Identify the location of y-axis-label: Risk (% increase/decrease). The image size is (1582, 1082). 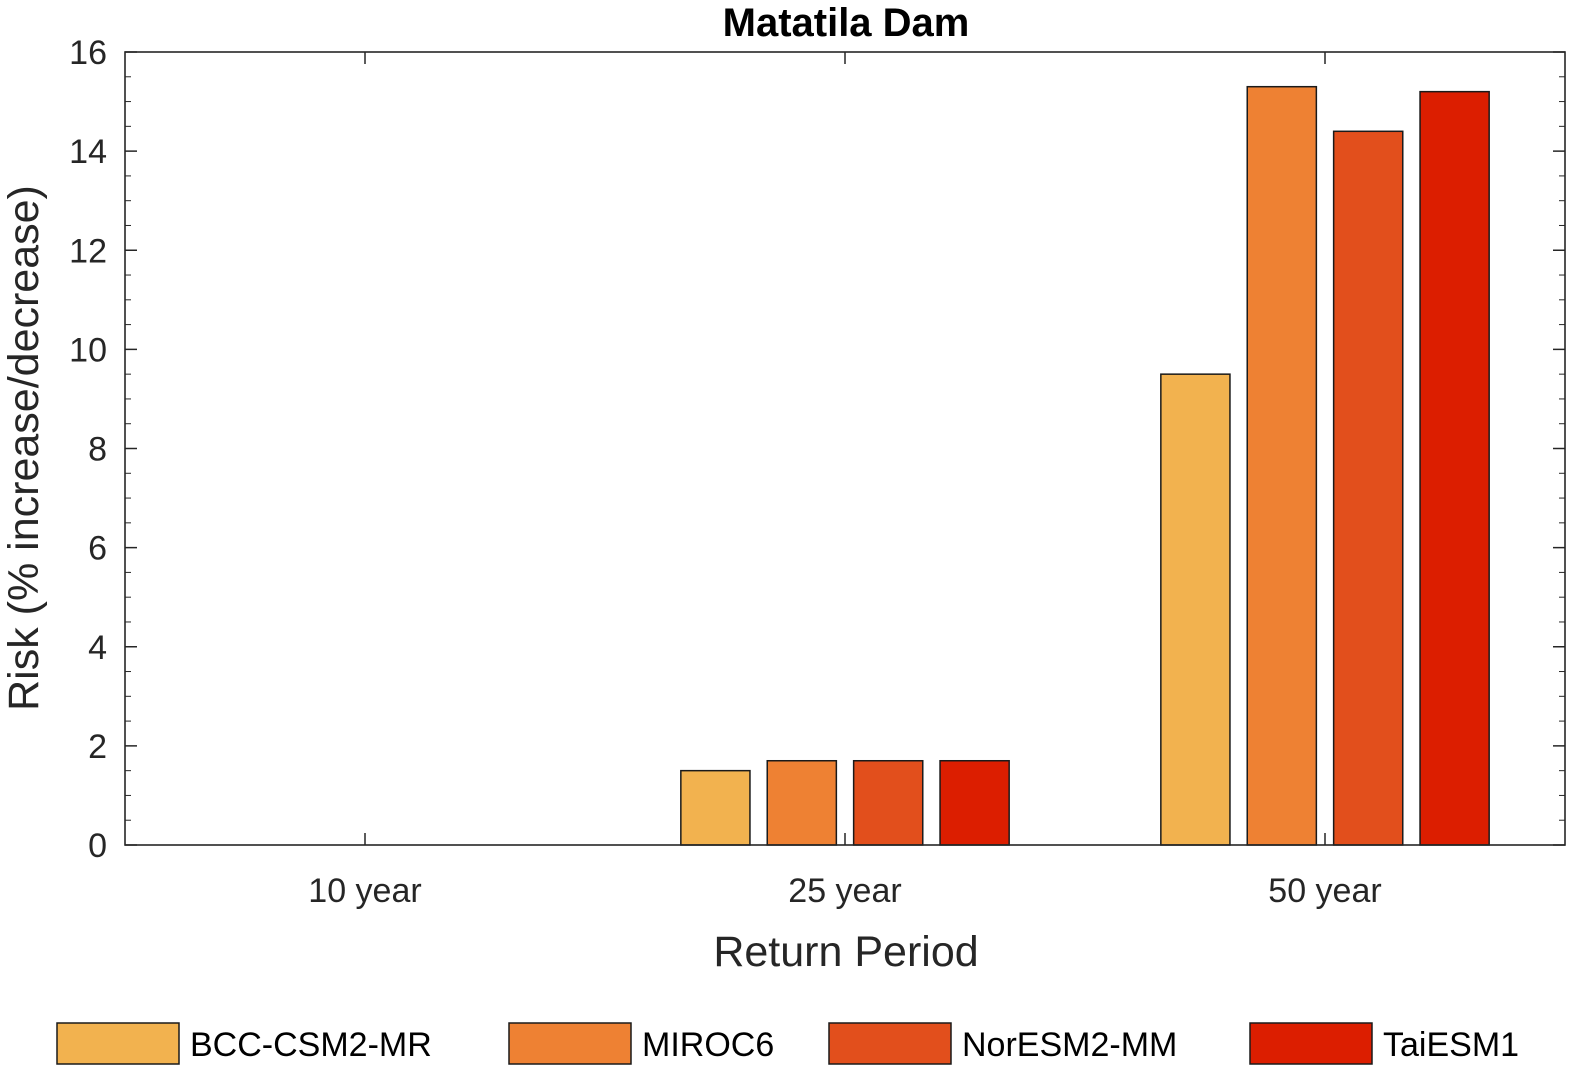
(24, 448).